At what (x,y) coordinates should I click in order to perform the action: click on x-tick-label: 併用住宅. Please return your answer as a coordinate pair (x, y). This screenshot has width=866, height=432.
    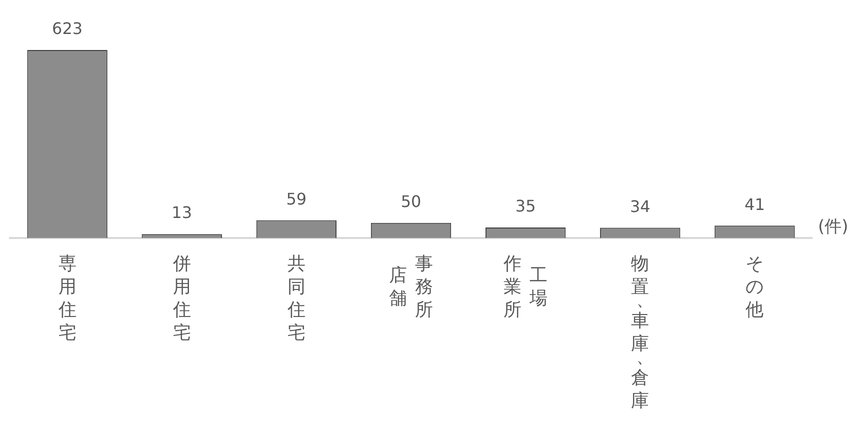
    Looking at the image, I should click on (181, 299).